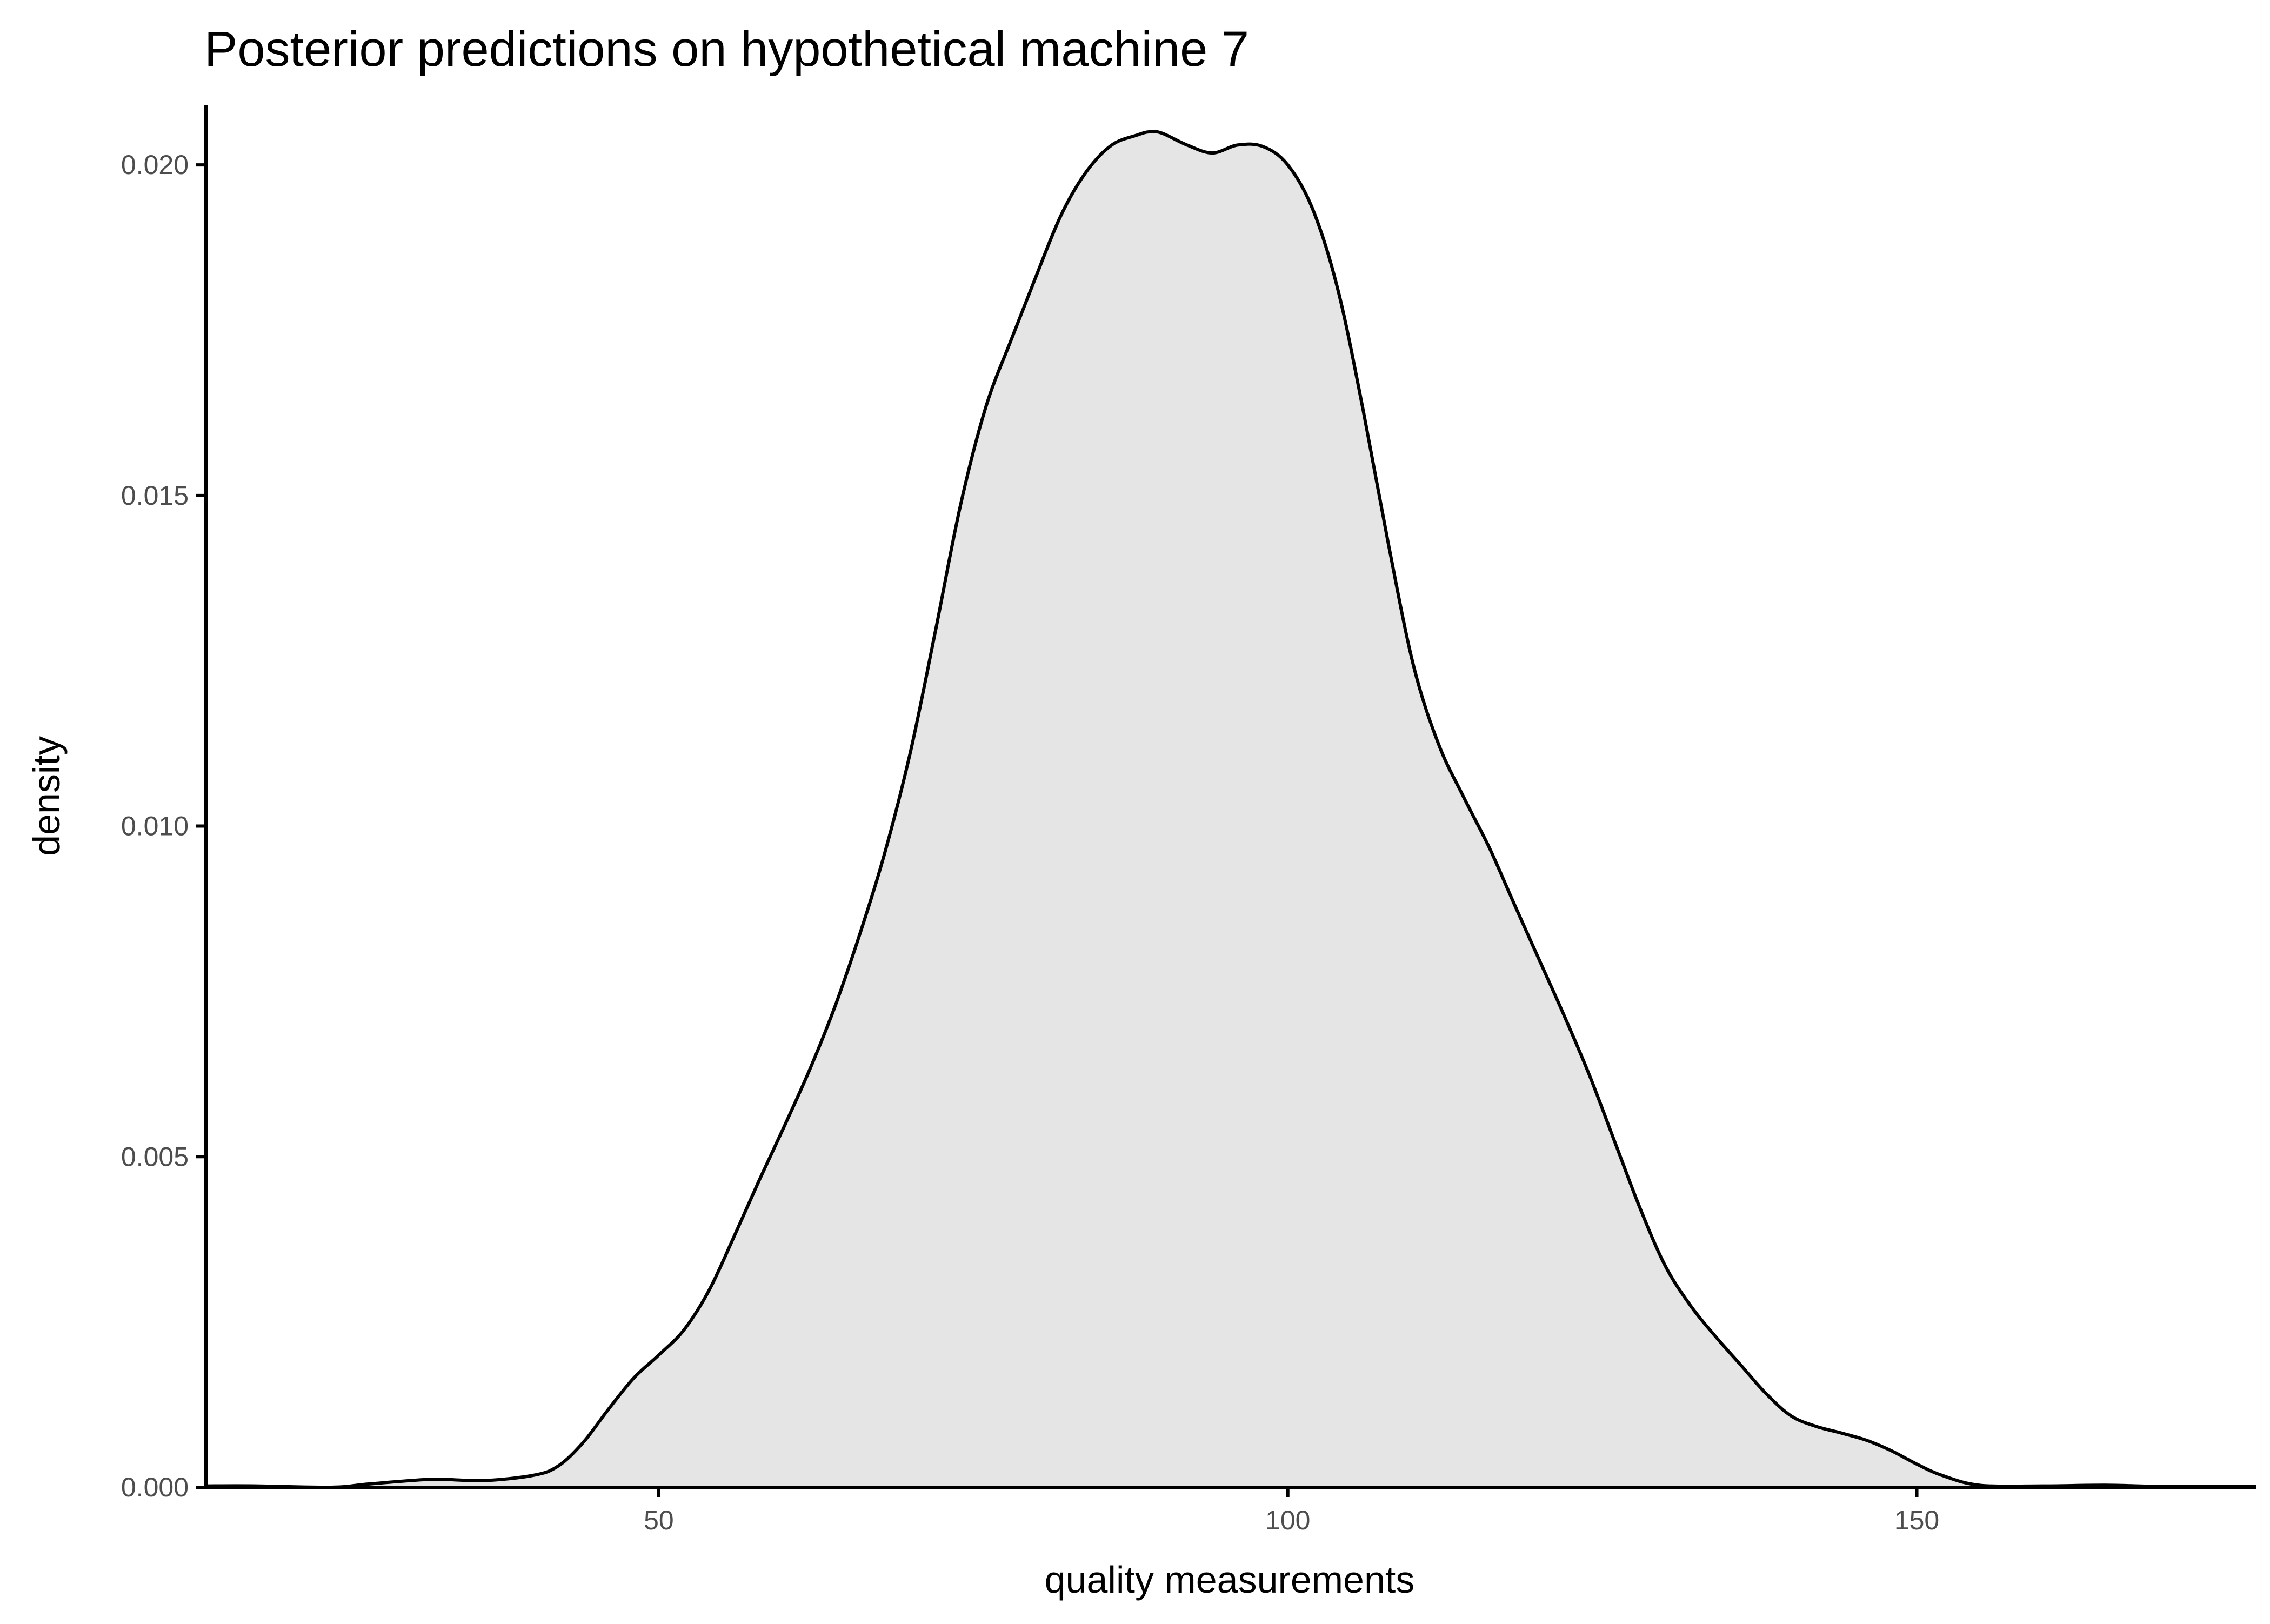 Image resolution: width=2270 pixels, height=1624 pixels. I want to click on x-axis-ticks: 50 100 150, so click(1291, 1511).